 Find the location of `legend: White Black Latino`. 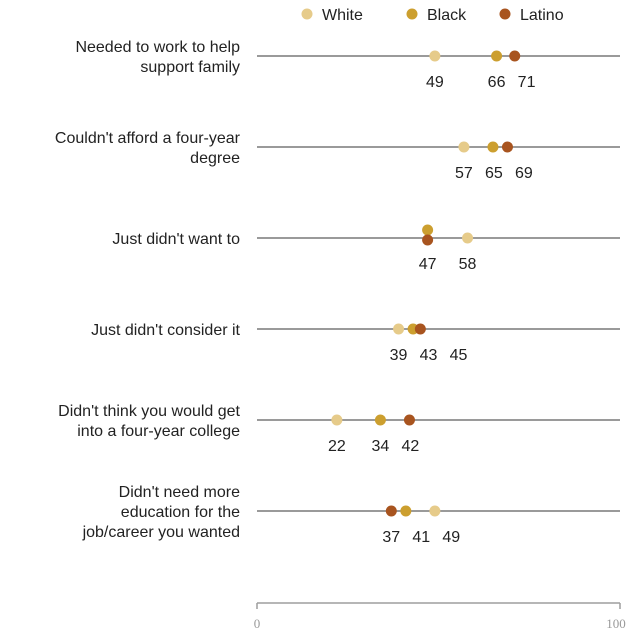

legend: White Black Latino is located at coordinates (432, 15).